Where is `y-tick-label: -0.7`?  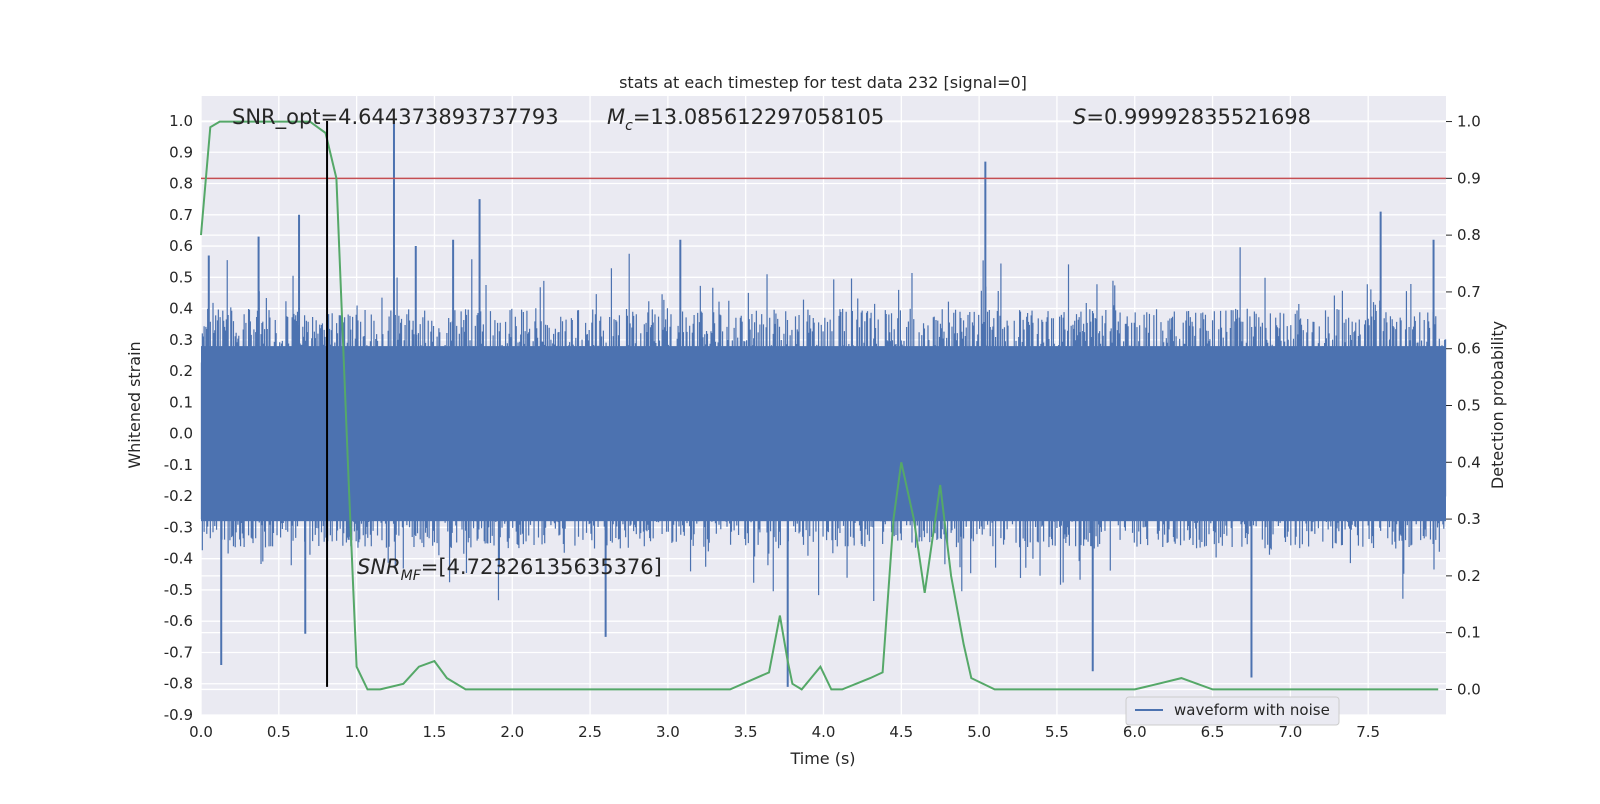
y-tick-label: -0.7 is located at coordinates (178, 652).